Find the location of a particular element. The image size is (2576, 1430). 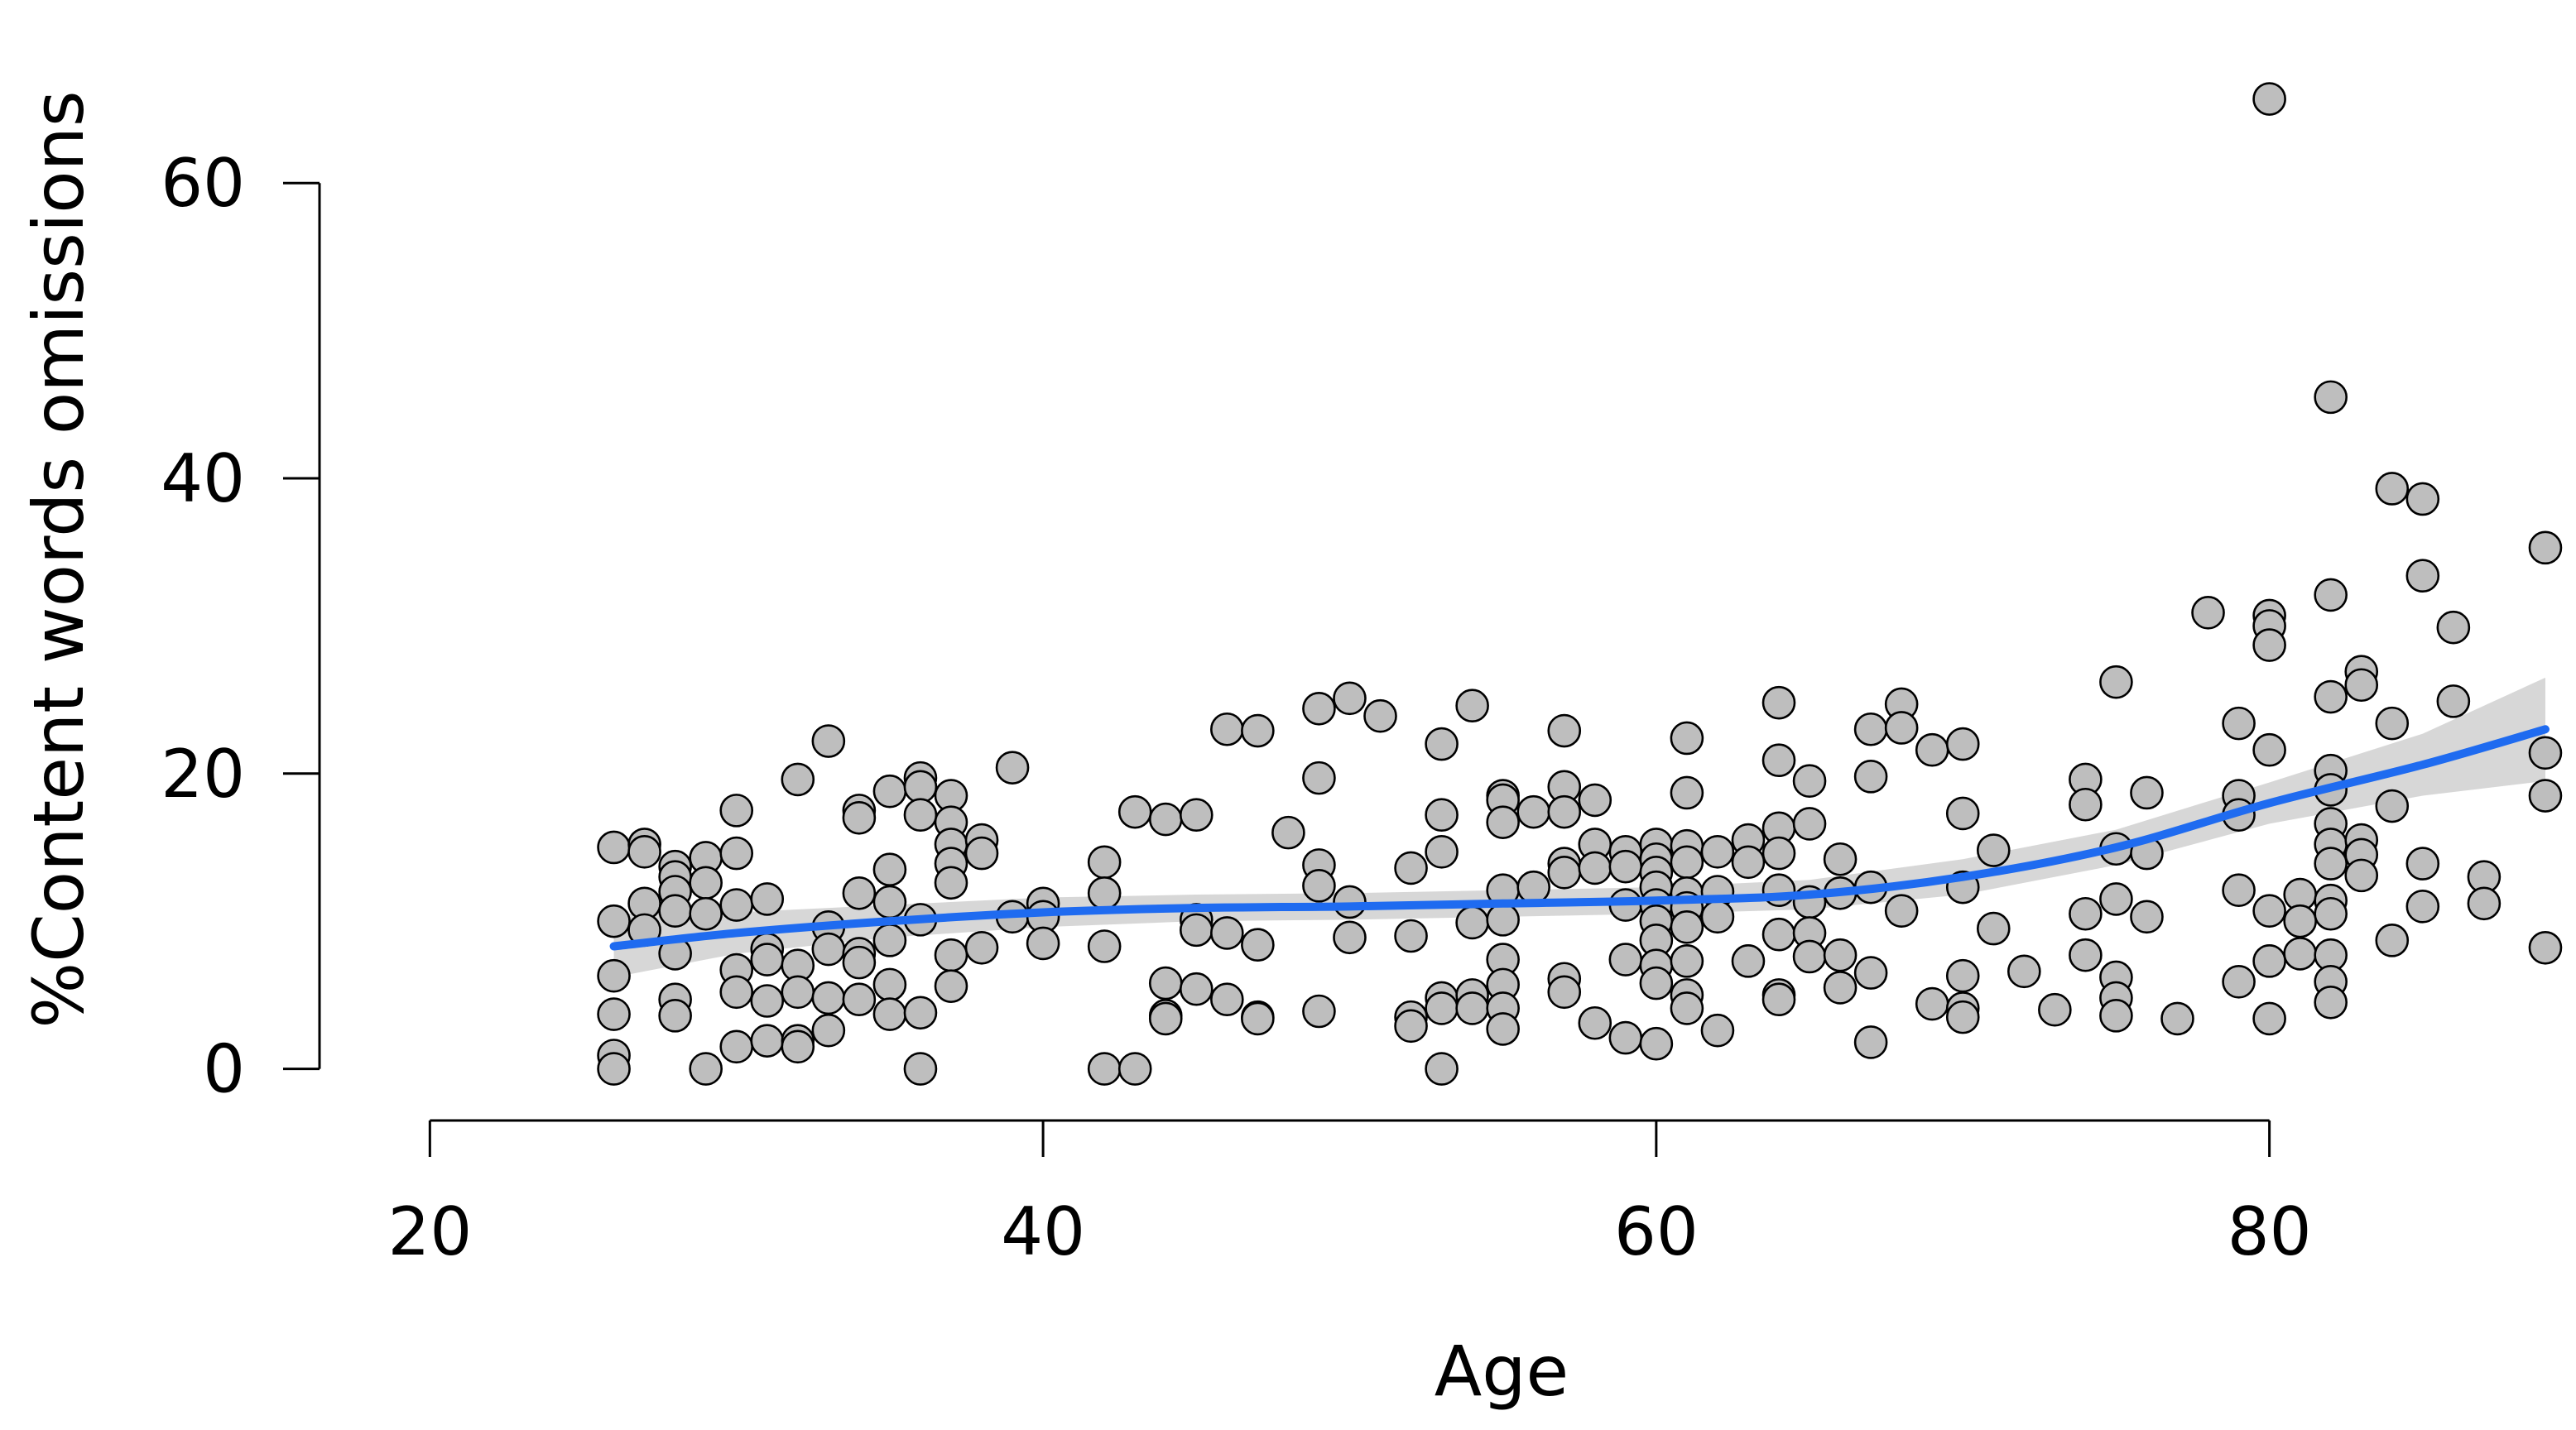

x-tick-label: 80 is located at coordinates (2270, 1231).